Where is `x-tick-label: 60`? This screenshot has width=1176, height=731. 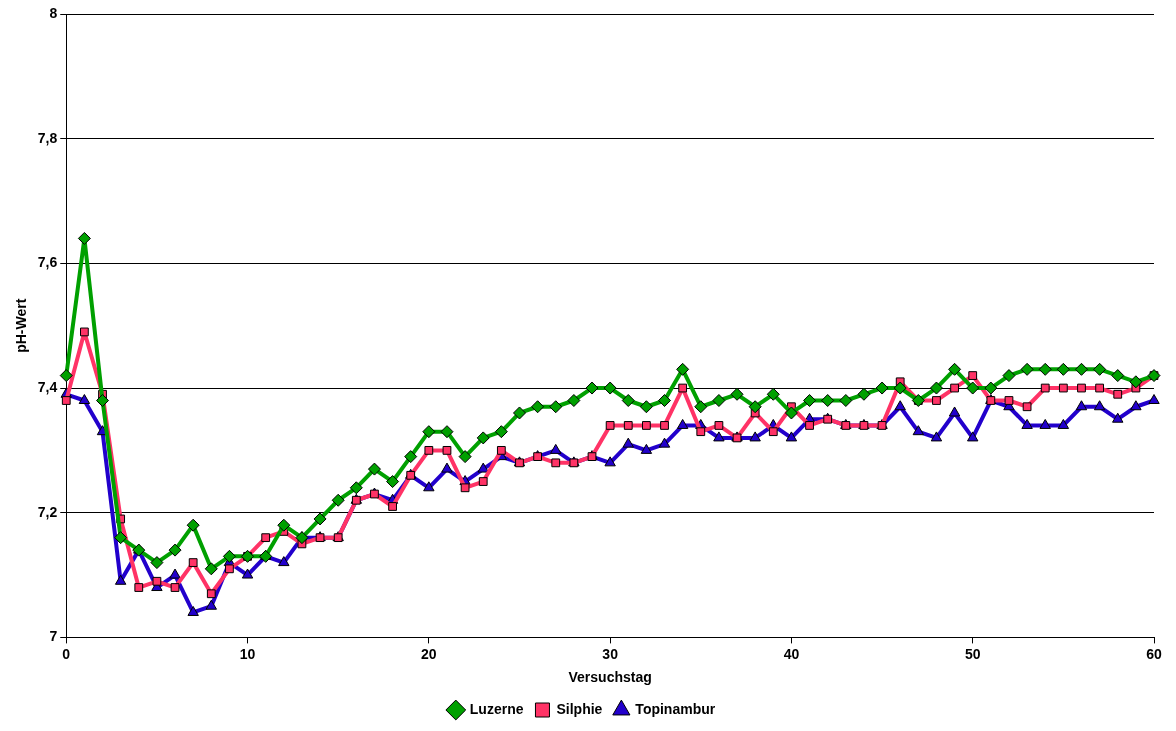
x-tick-label: 60 is located at coordinates (1154, 653).